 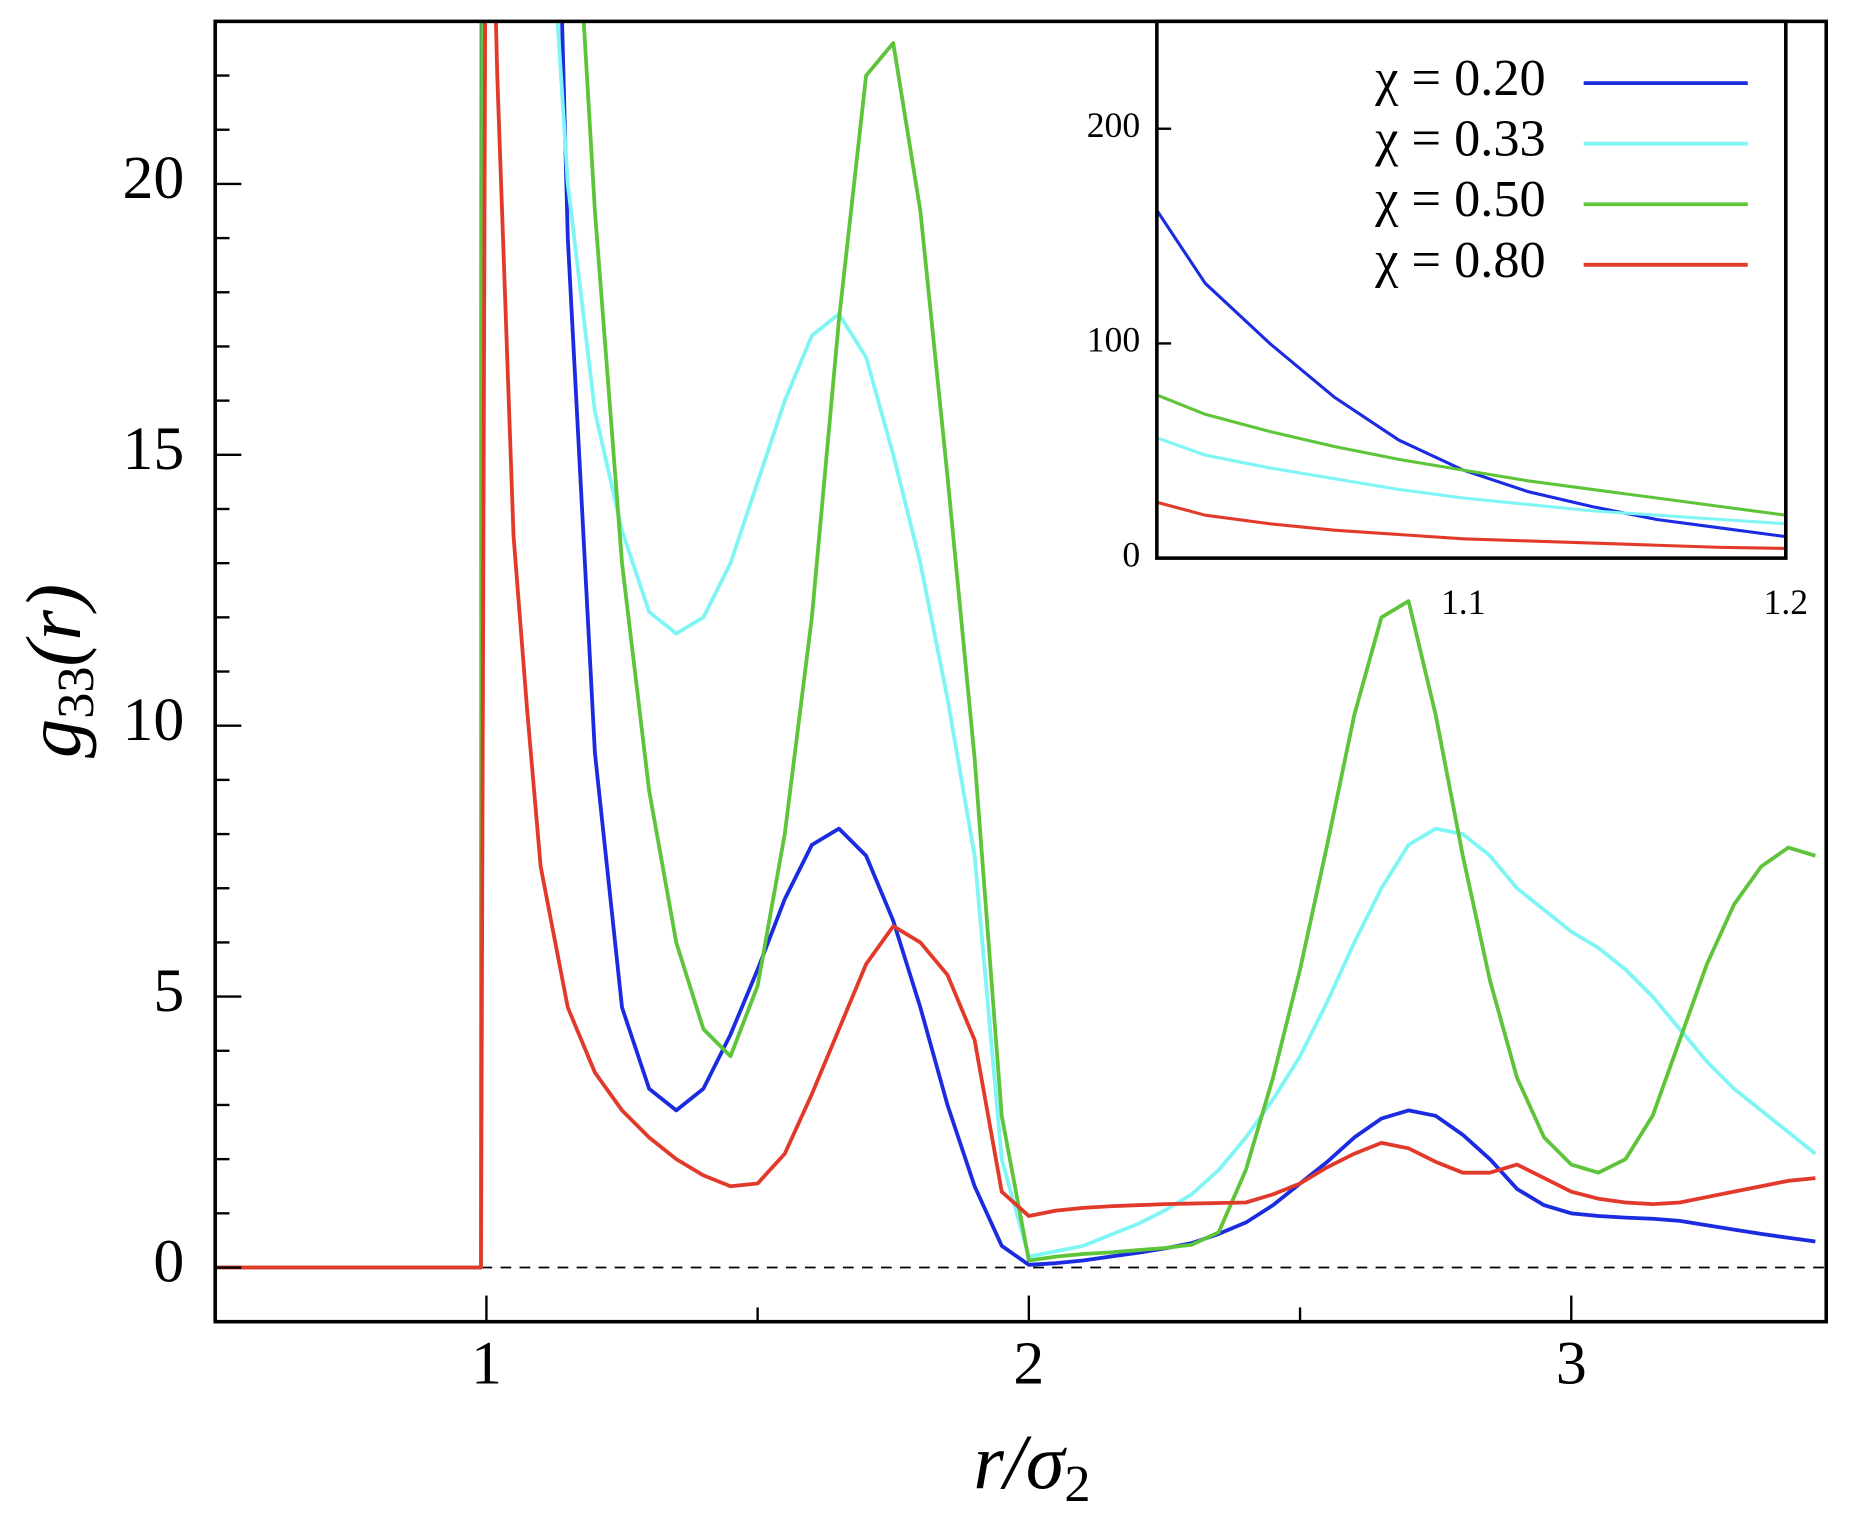 I want to click on y-tick-label: 200, so click(x=1113, y=125).